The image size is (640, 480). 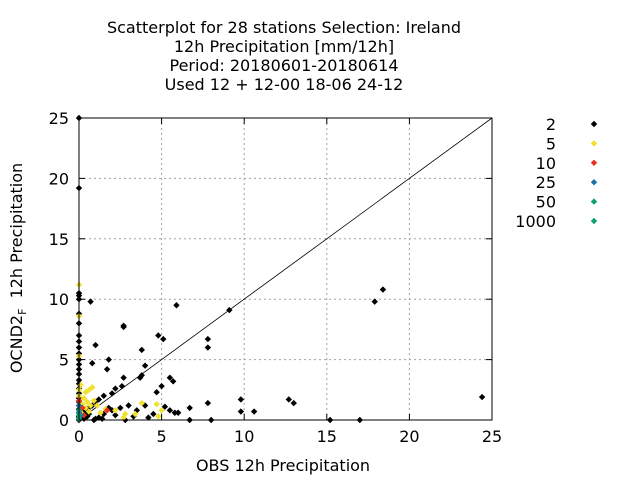 I want to click on x-tick-label: 10, so click(x=244, y=436).